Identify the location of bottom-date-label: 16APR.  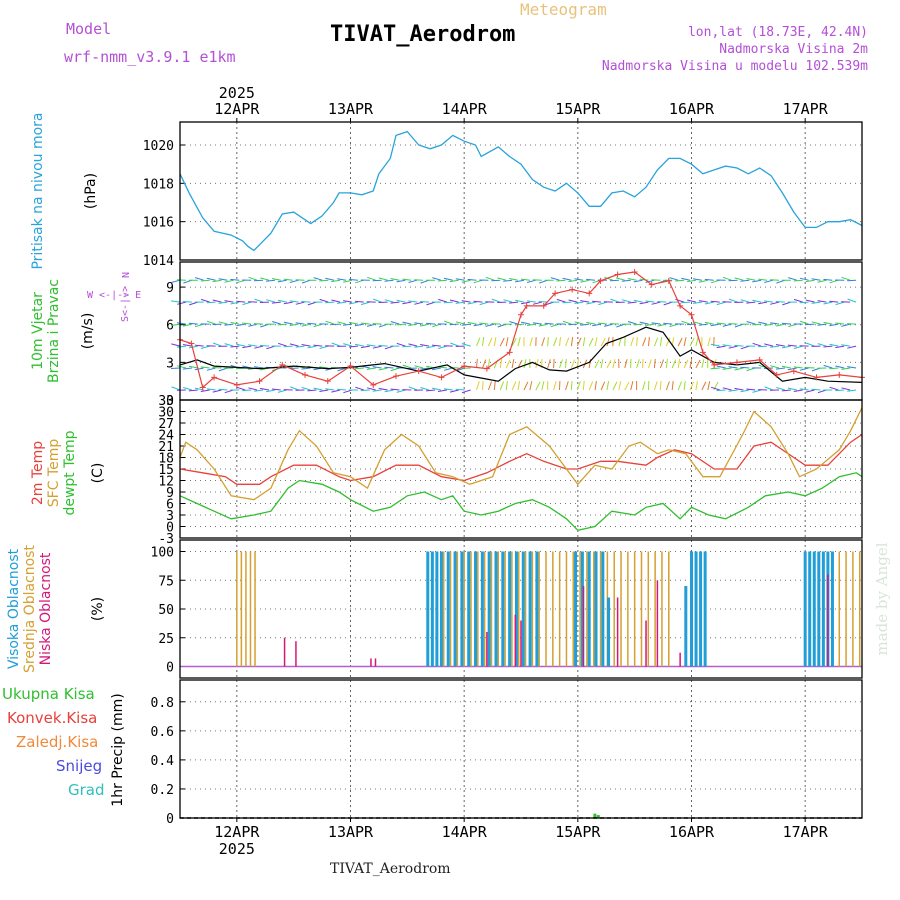
(692, 832).